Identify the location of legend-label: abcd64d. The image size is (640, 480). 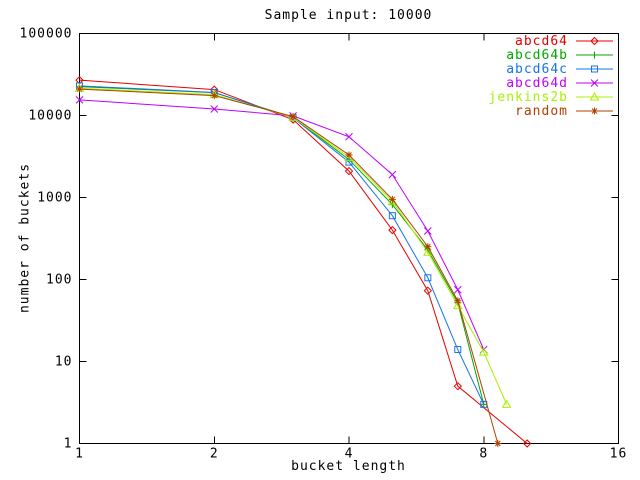
(537, 83).